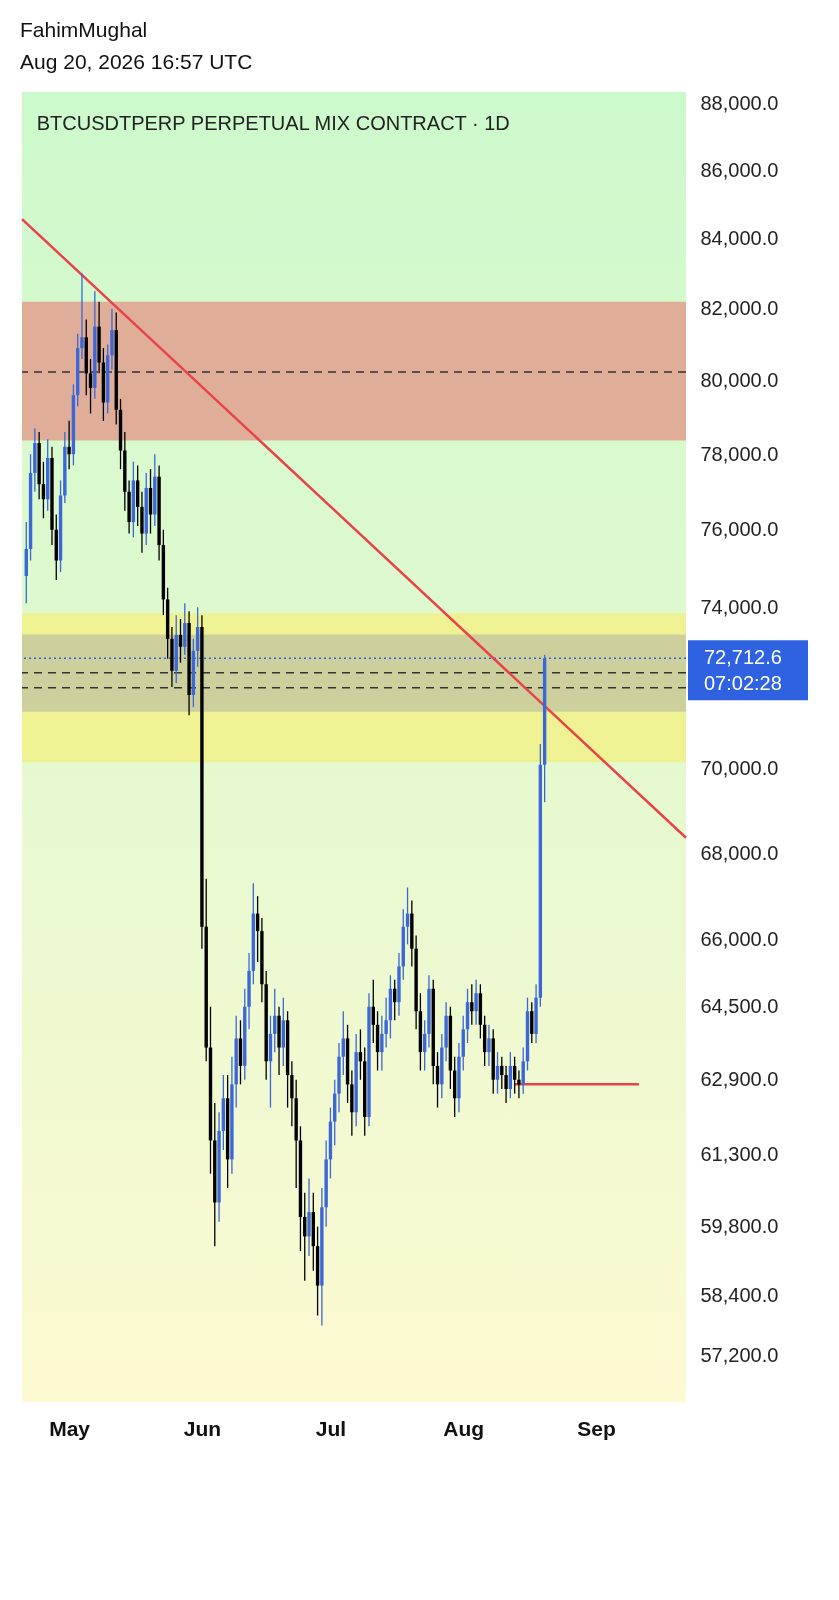 This screenshot has width=839, height=1600. What do you see at coordinates (70, 1428) in the screenshot?
I see `x-tick-label: May` at bounding box center [70, 1428].